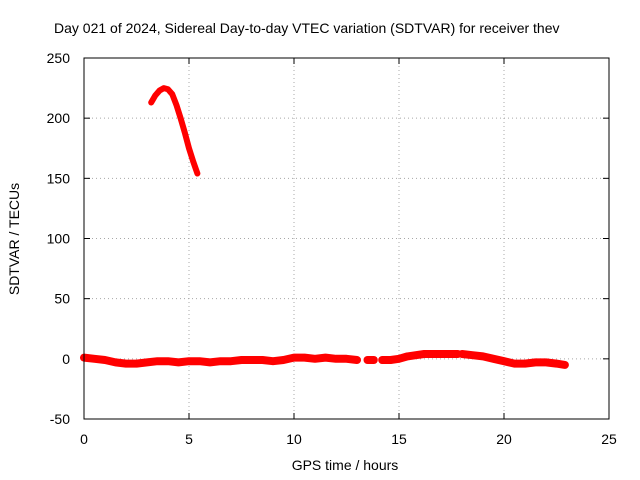  What do you see at coordinates (60, 419) in the screenshot?
I see `y-tick-label: -50` at bounding box center [60, 419].